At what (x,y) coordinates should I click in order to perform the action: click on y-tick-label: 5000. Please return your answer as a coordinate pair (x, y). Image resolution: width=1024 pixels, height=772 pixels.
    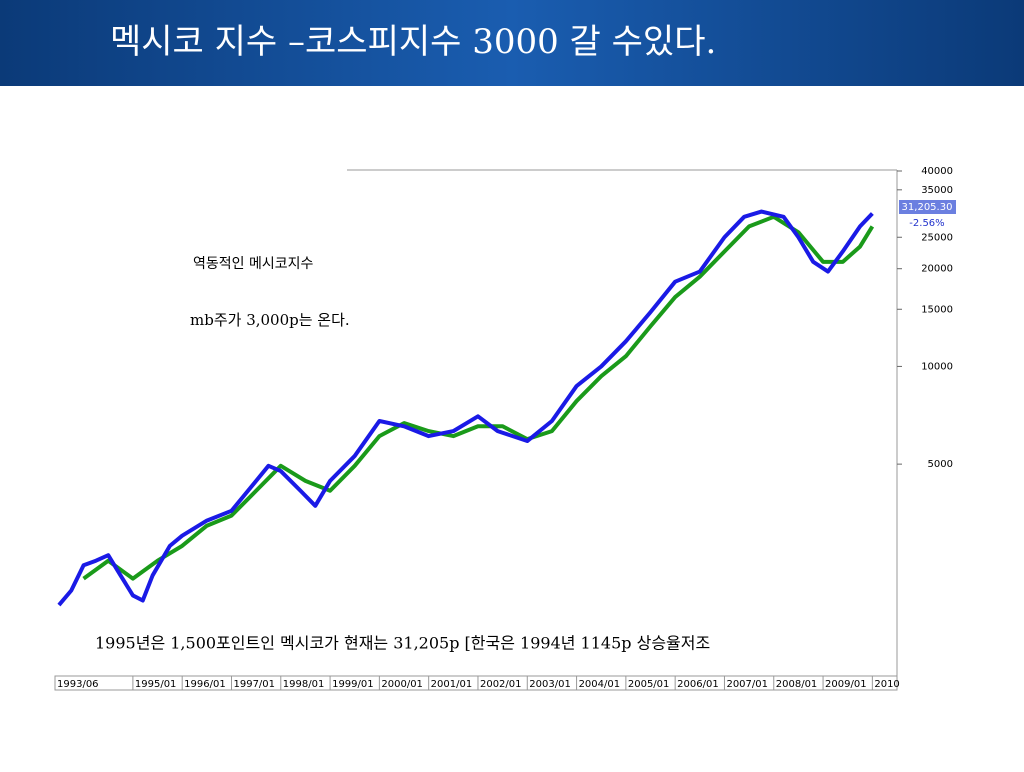
    Looking at the image, I should click on (940, 464).